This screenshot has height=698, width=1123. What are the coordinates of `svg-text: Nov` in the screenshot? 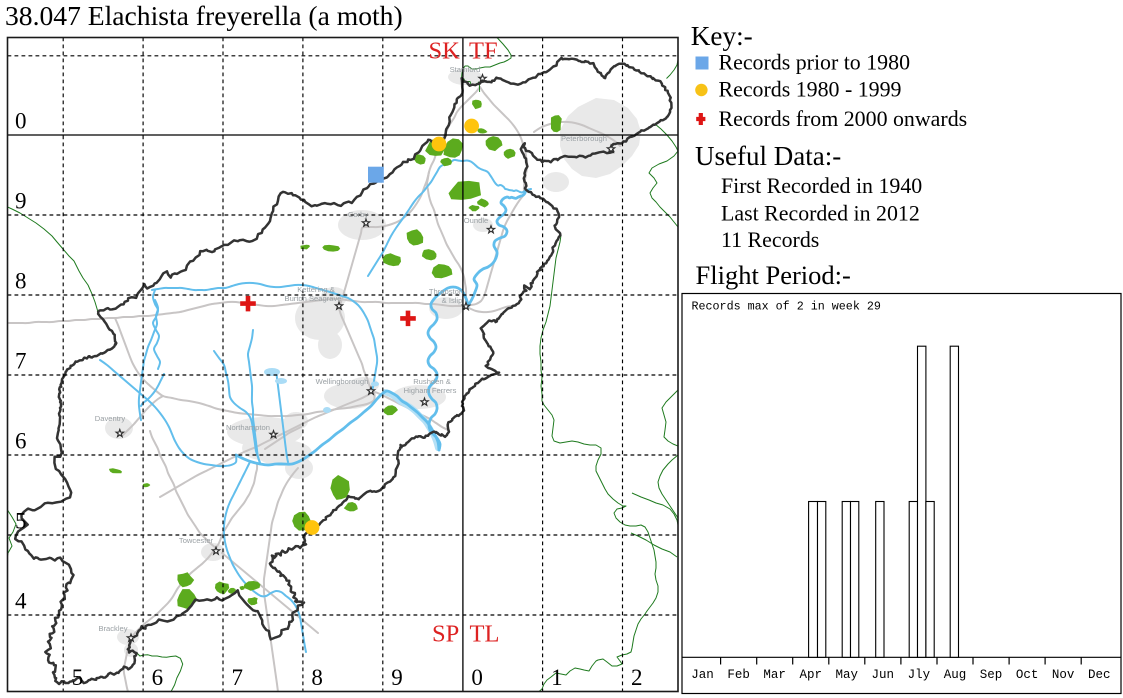 It's located at (1063, 675).